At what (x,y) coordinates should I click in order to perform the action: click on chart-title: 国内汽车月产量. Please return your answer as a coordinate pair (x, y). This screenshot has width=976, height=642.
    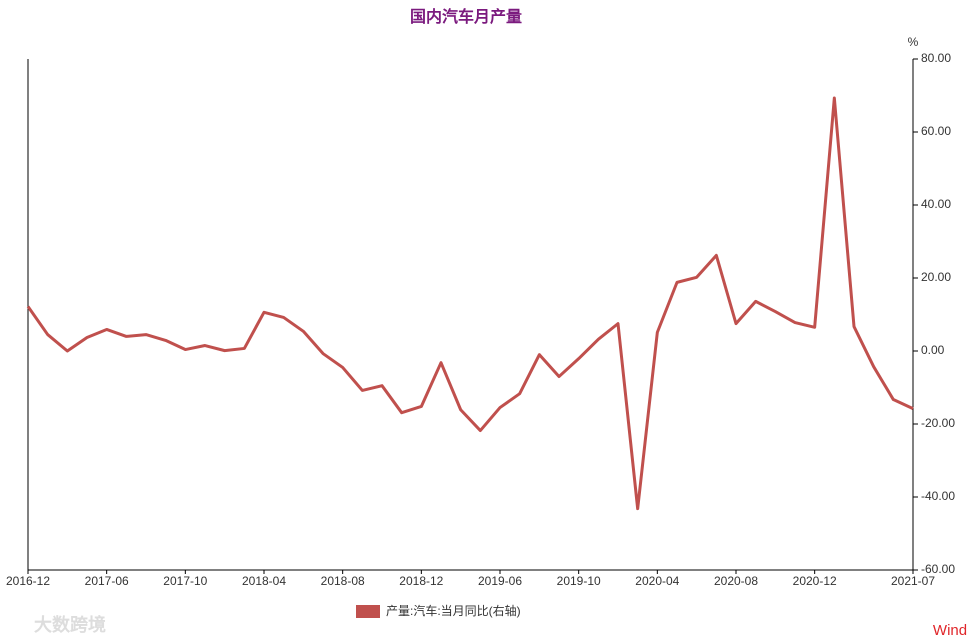
    Looking at the image, I should click on (466, 16).